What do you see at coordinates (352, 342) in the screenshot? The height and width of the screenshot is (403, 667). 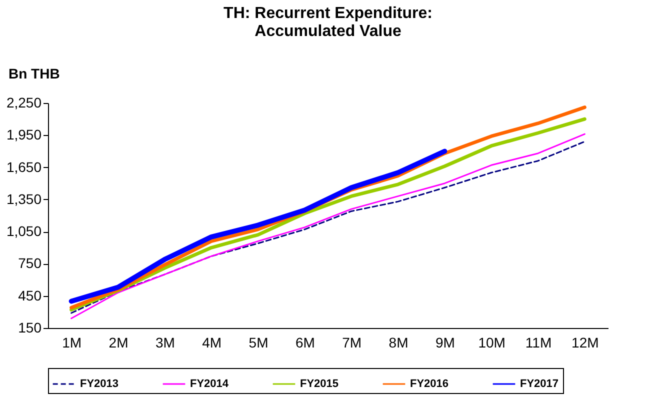 I see `x-tick-label: 7M` at bounding box center [352, 342].